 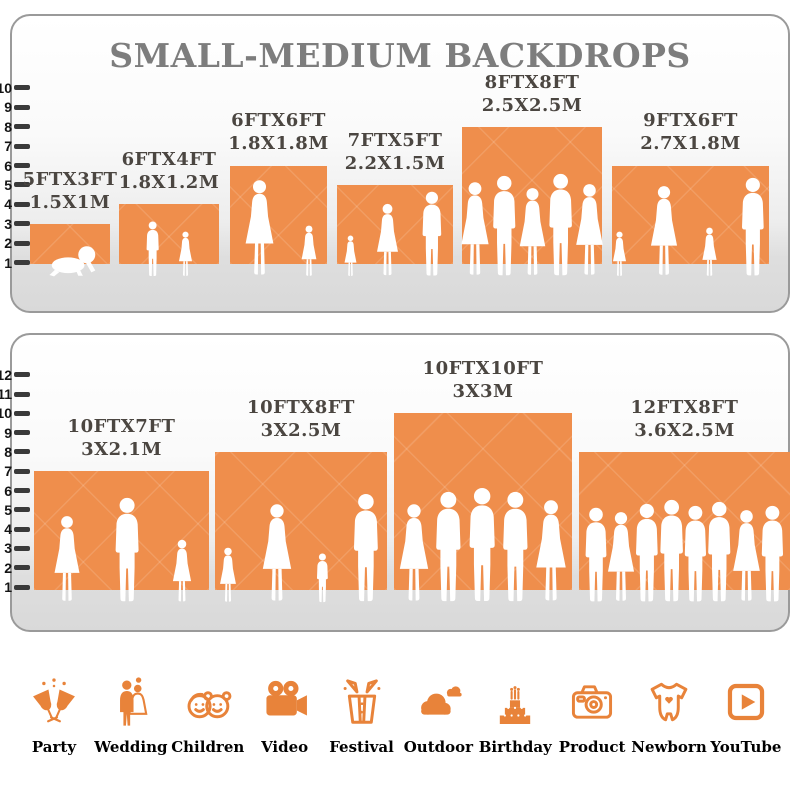 What do you see at coordinates (400, 55) in the screenshot?
I see `page-title: SMALL-MEDIUM BACKDROPS` at bounding box center [400, 55].